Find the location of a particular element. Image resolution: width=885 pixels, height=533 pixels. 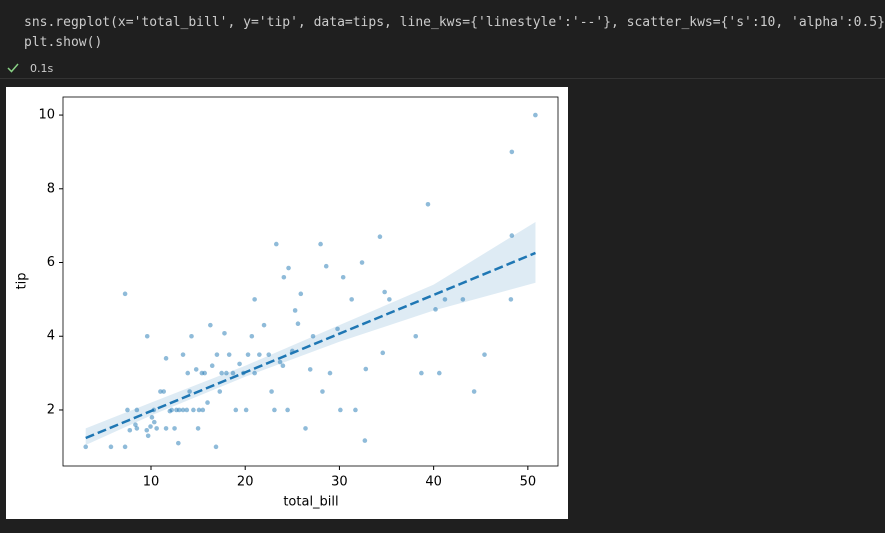

y-tick-label: 4 is located at coordinates (51, 336).